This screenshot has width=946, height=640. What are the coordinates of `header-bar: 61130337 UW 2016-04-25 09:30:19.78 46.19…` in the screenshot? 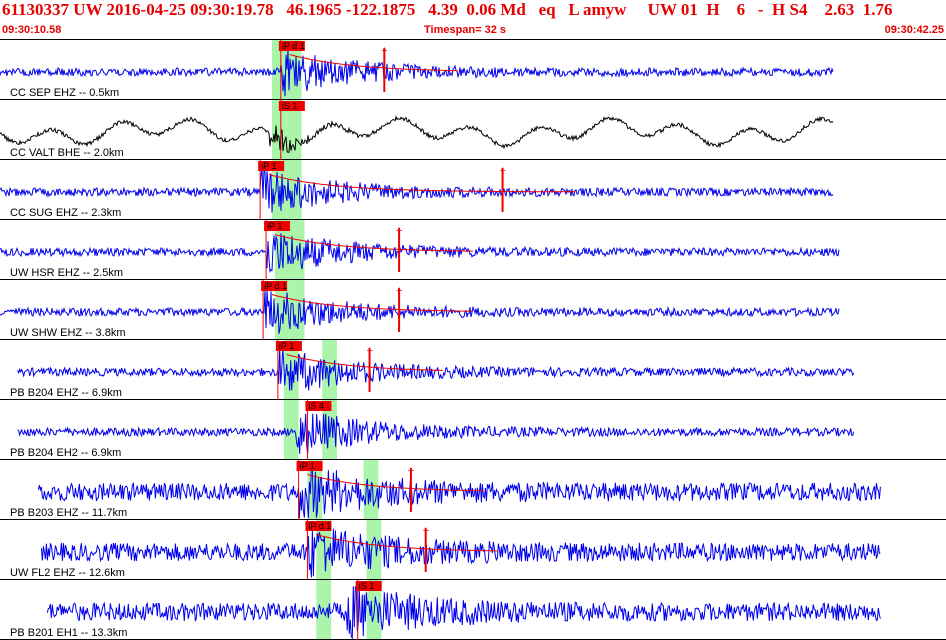 It's located at (473, 20).